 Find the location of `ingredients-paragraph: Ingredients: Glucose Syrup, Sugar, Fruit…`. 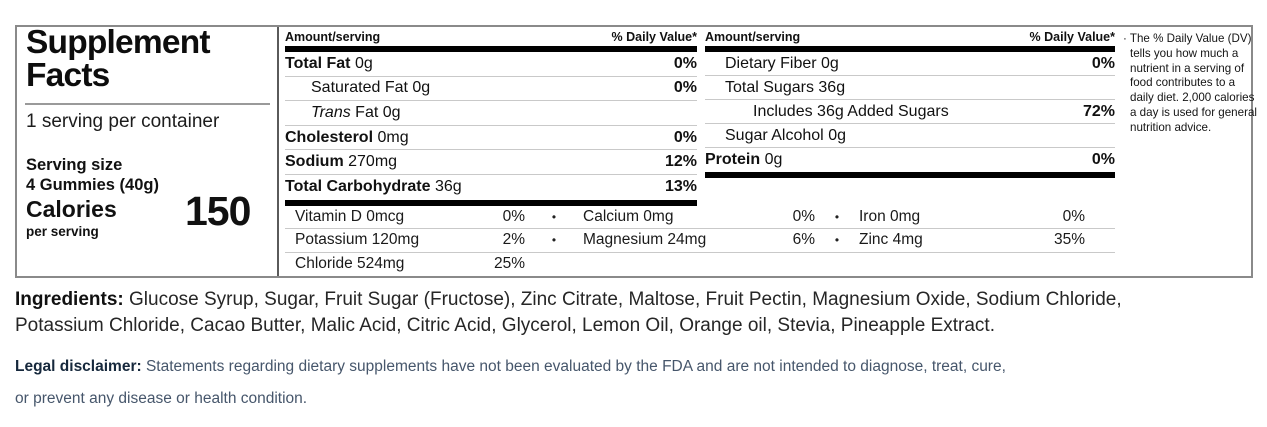

ingredients-paragraph: Ingredients: Glucose Syrup, Sugar, Fruit… is located at coordinates (590, 313).